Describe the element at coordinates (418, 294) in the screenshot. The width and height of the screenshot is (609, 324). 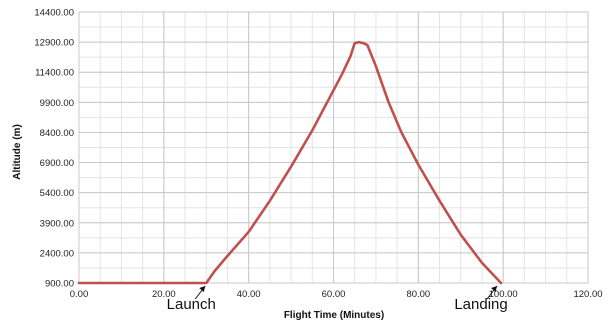
I see `x-tick-label: 80.00` at that location.